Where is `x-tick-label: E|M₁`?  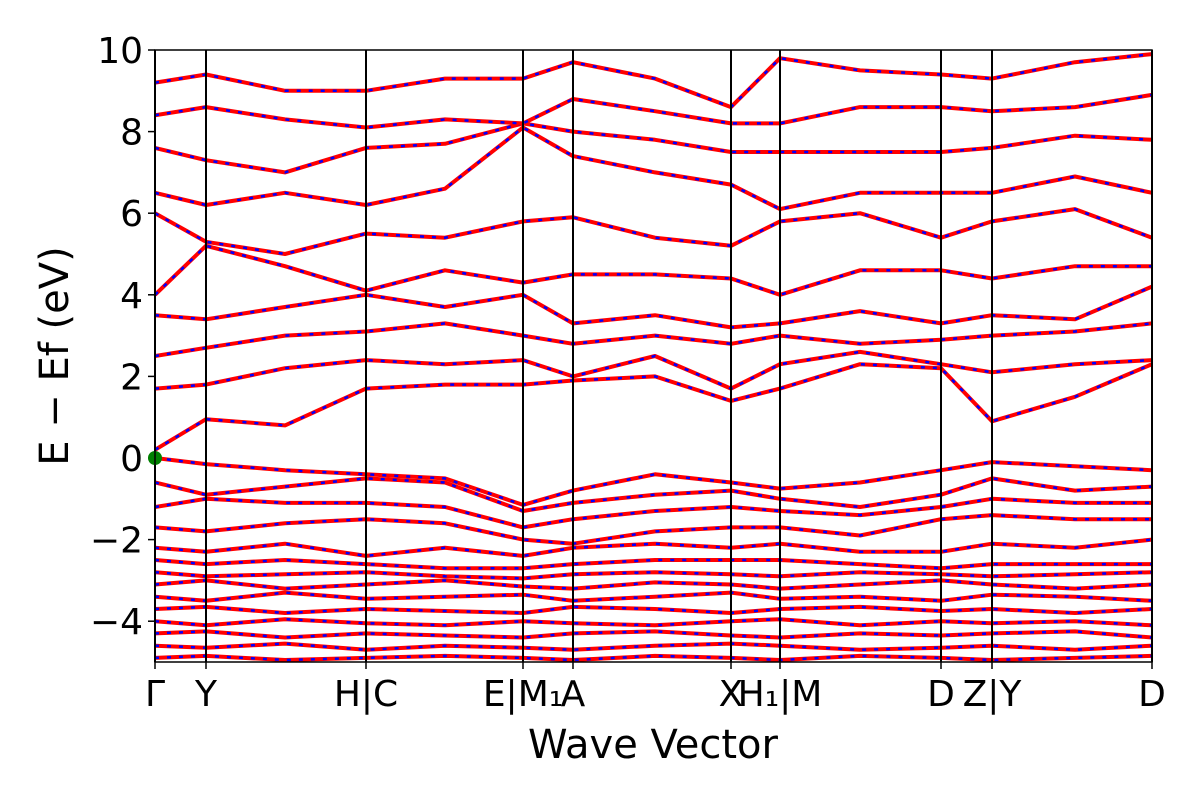
x-tick-label: E|M₁ is located at coordinates (523, 694).